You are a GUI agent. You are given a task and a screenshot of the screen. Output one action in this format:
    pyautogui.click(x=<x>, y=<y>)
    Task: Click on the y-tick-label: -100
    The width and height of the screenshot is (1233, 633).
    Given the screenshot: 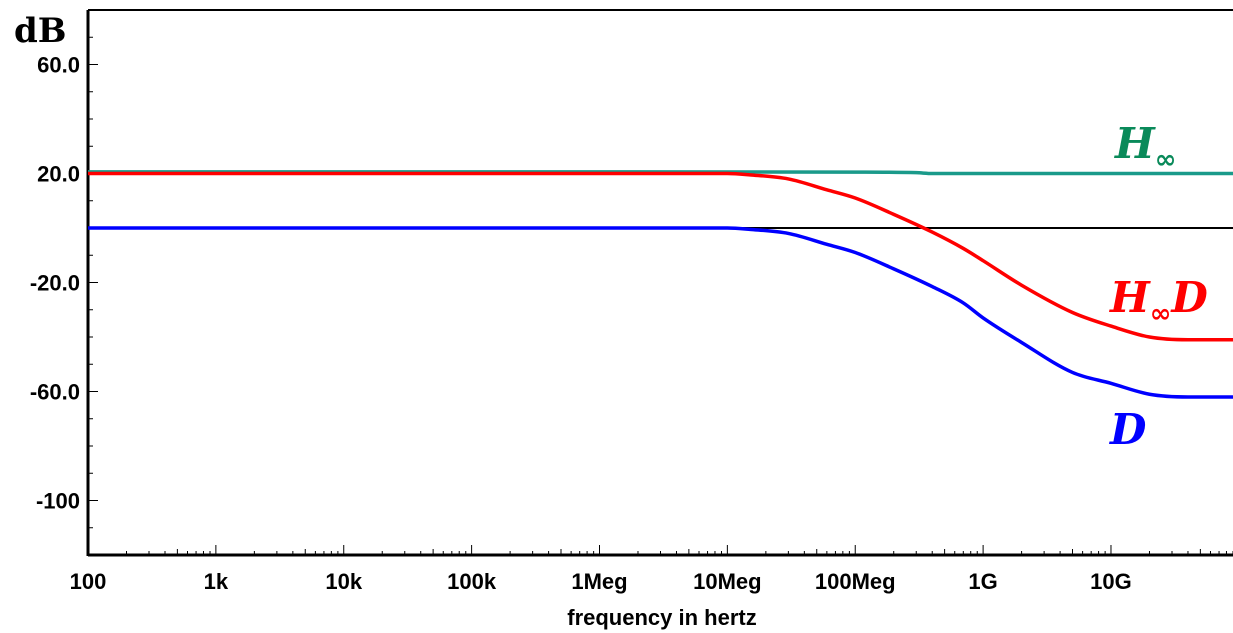 What is the action you would take?
    pyautogui.click(x=58, y=501)
    